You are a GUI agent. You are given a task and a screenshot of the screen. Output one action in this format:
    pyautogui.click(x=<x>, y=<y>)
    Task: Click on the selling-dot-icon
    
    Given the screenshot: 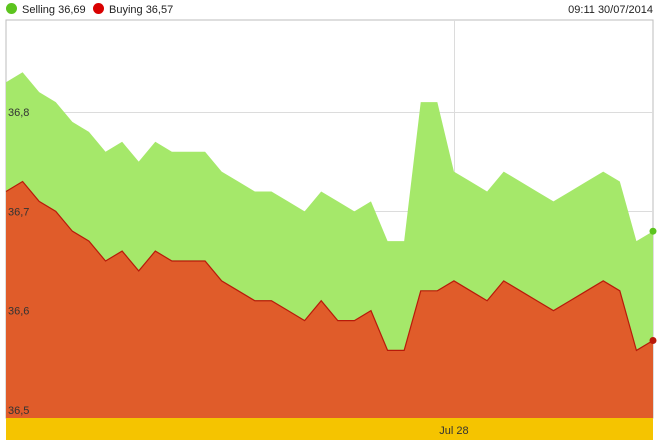 What is the action you would take?
    pyautogui.click(x=11, y=8)
    